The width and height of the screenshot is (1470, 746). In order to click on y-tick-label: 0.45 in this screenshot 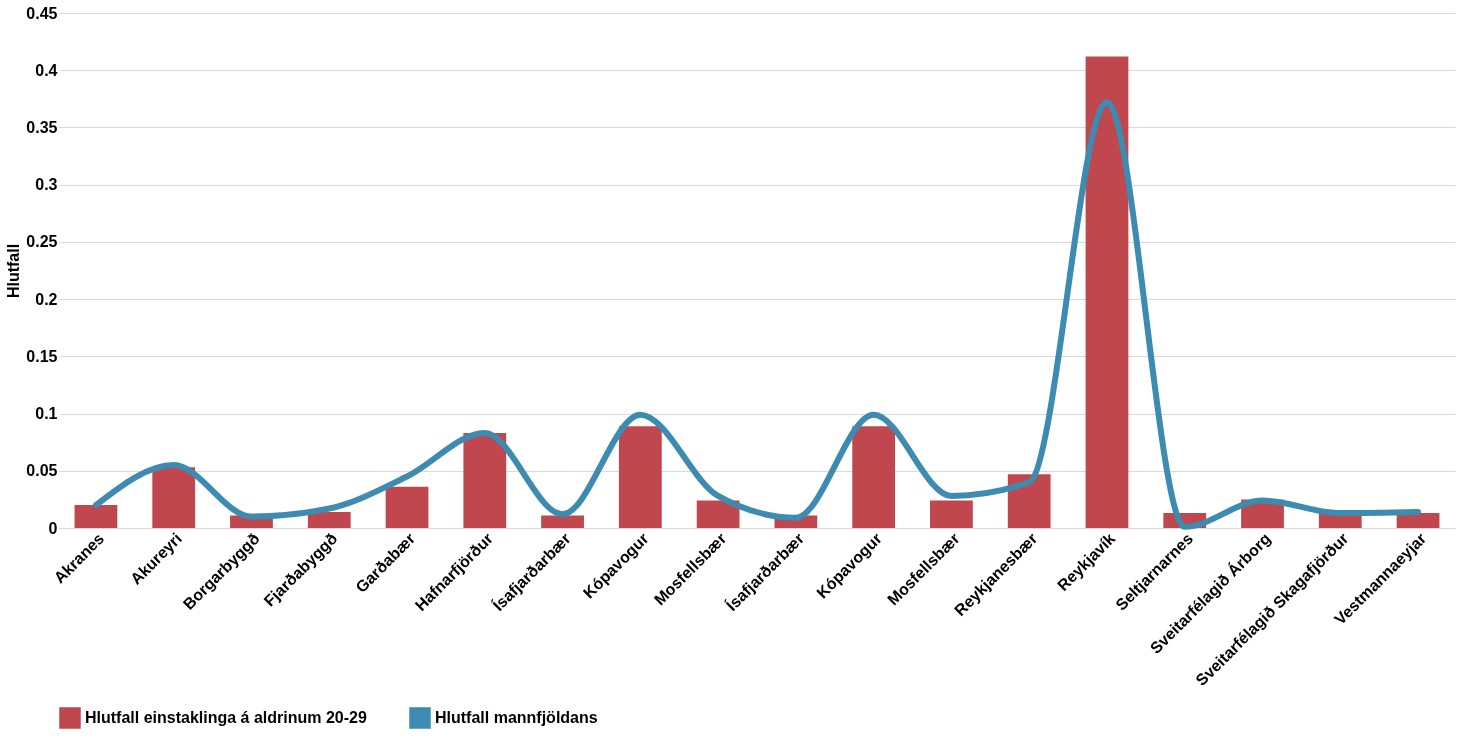, I will do `click(42, 13)`.